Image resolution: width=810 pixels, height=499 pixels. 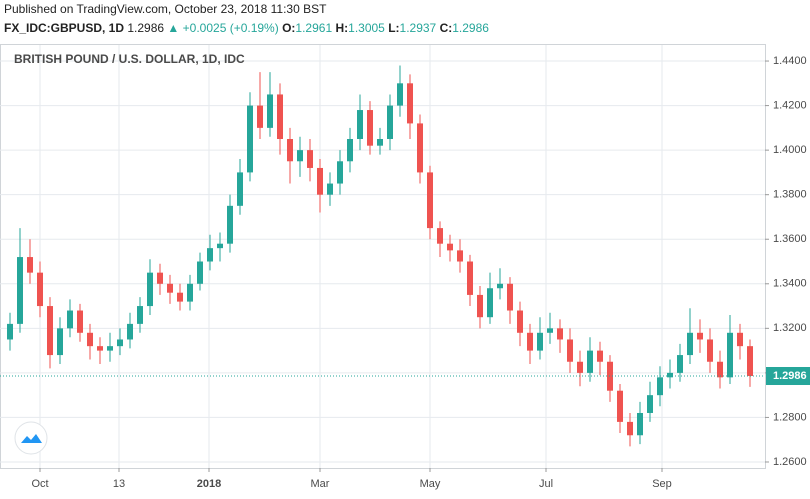 I want to click on y-tick-label: 1.3200, so click(x=790, y=328).